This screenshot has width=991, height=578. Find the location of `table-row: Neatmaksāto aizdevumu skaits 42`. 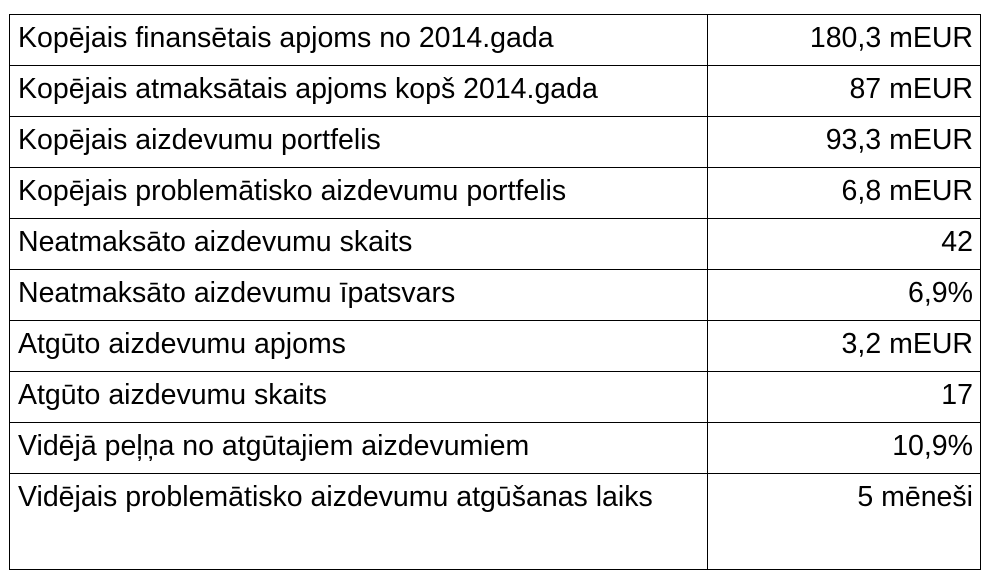

table-row: Neatmaksāto aizdevumu skaits 42 is located at coordinates (495, 244).